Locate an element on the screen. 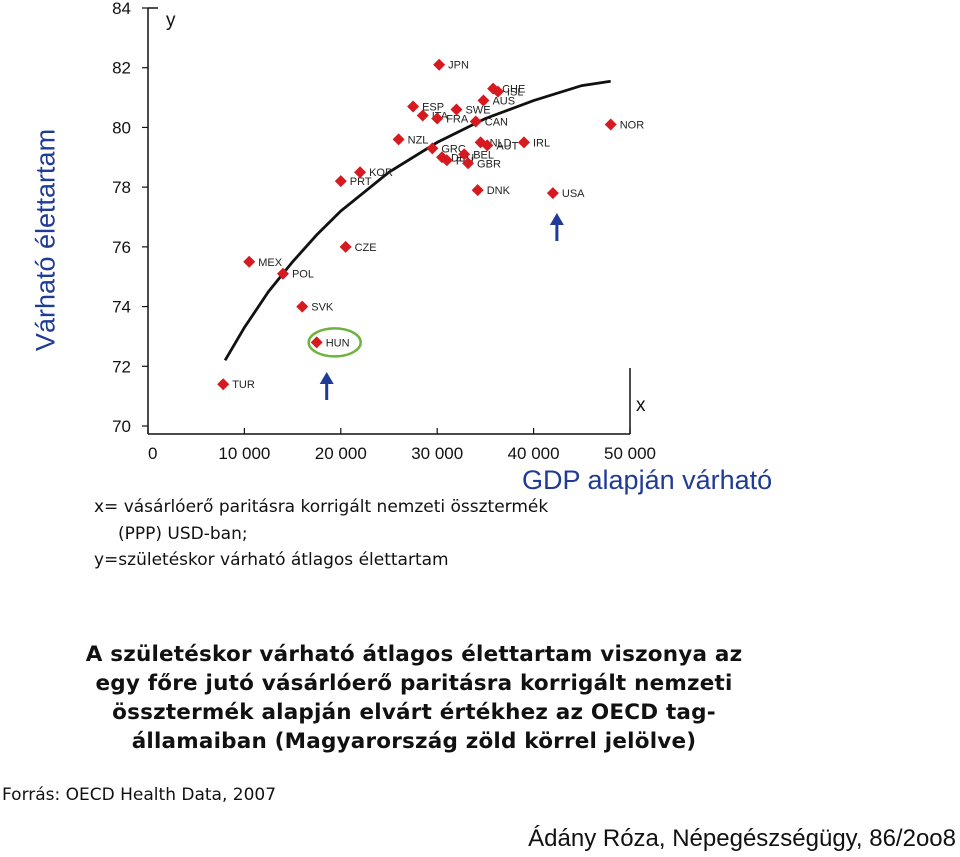 The image size is (960, 857). point-label-irl: IRL is located at coordinates (541, 143).